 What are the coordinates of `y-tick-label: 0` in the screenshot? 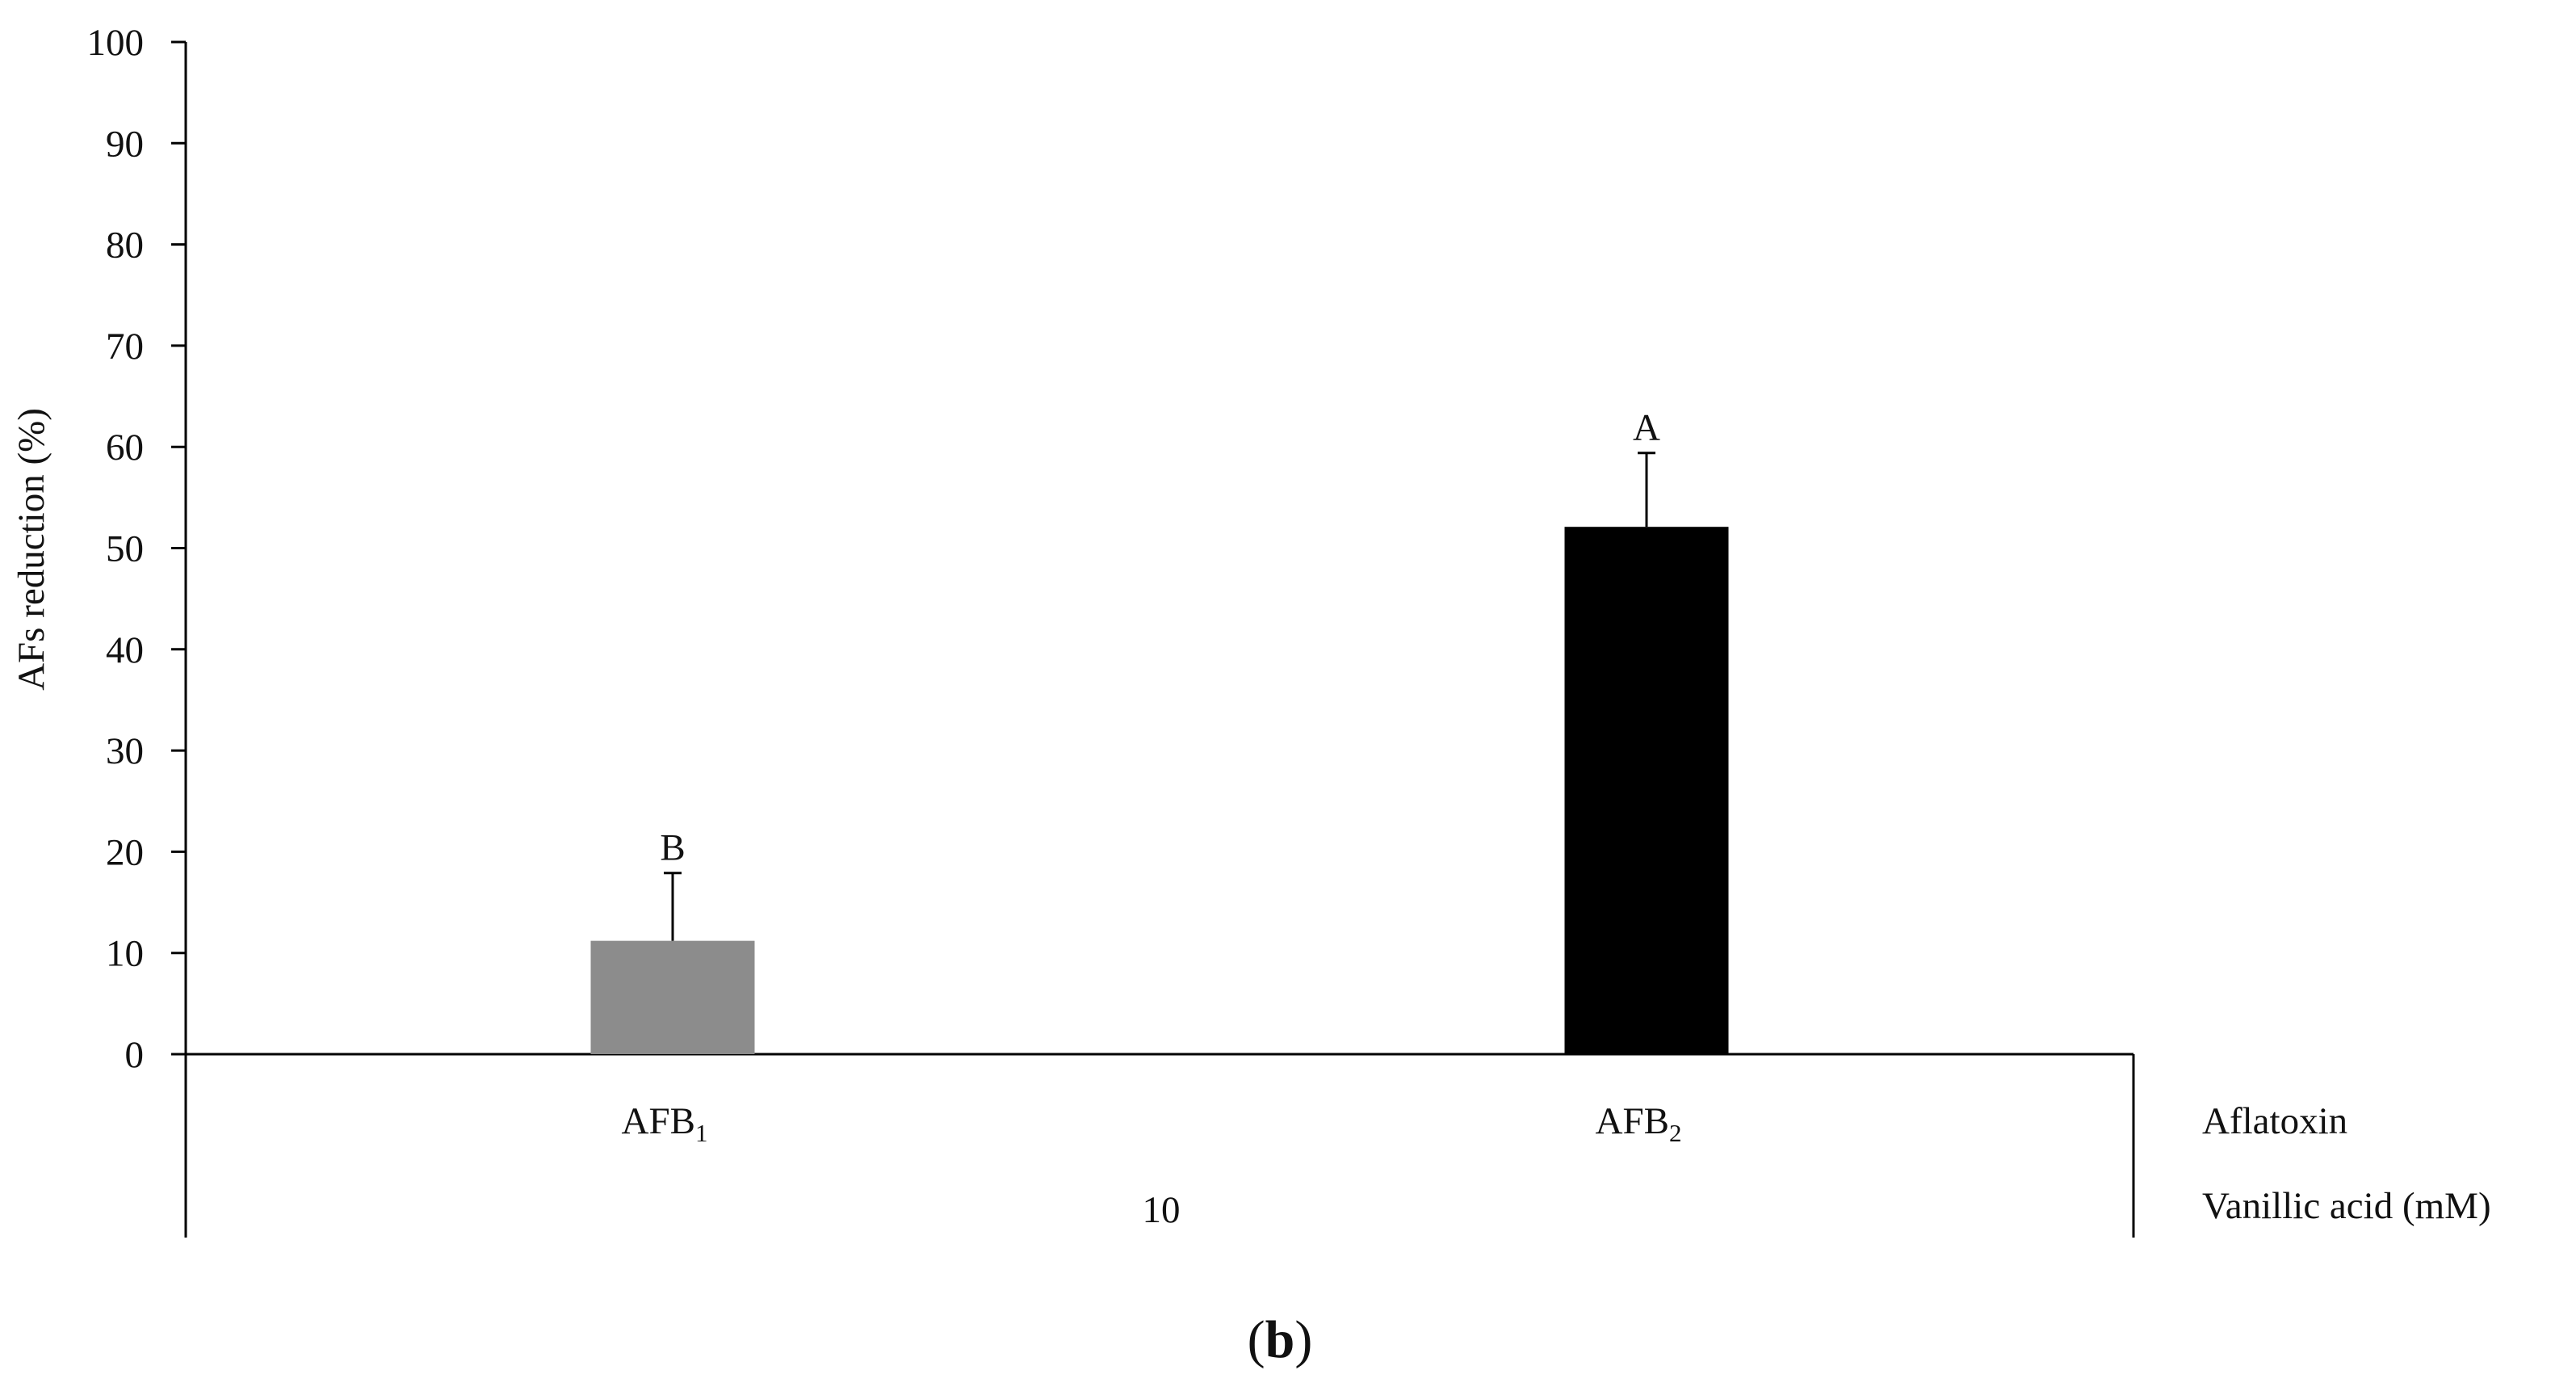 It's located at (135, 1055).